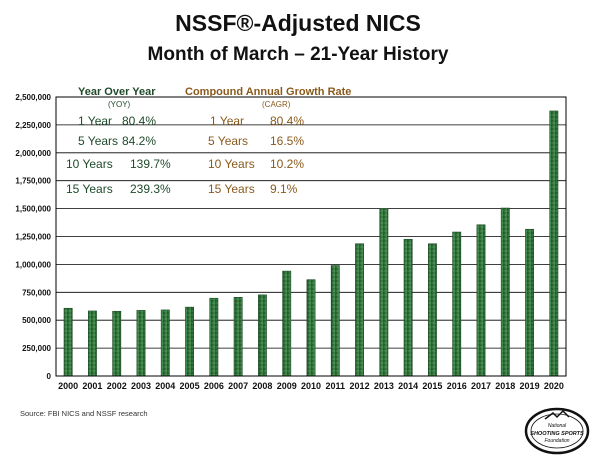  What do you see at coordinates (95, 121) in the screenshot?
I see `yoy-period: 1 Year` at bounding box center [95, 121].